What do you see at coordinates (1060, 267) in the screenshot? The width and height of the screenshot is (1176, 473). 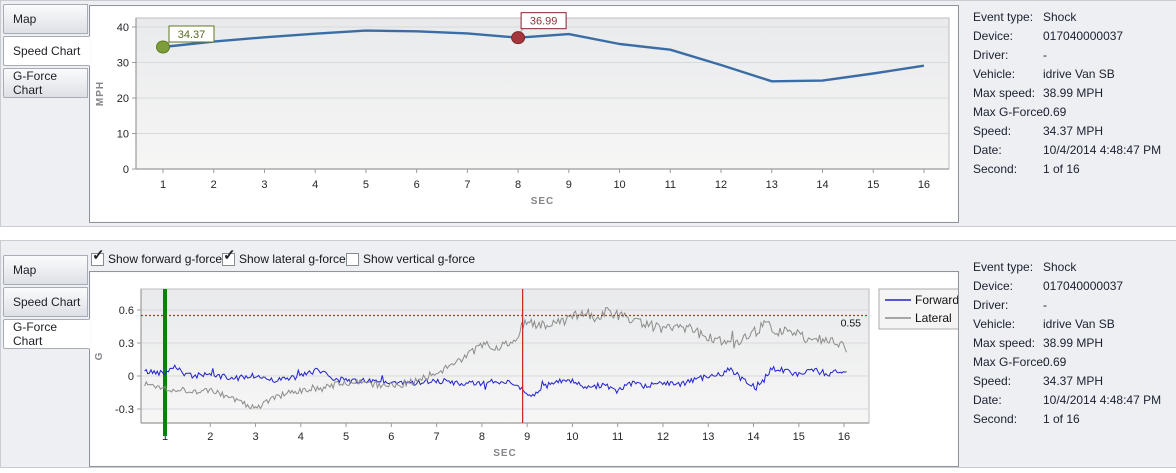 I see `info-value: Shock` at bounding box center [1060, 267].